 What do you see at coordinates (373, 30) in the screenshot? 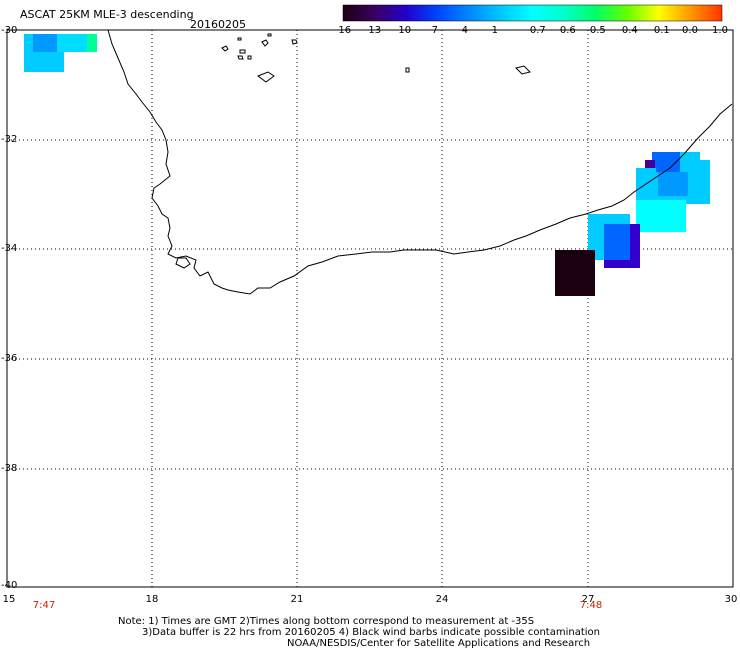
I see `color-bar-tick: -13` at bounding box center [373, 30].